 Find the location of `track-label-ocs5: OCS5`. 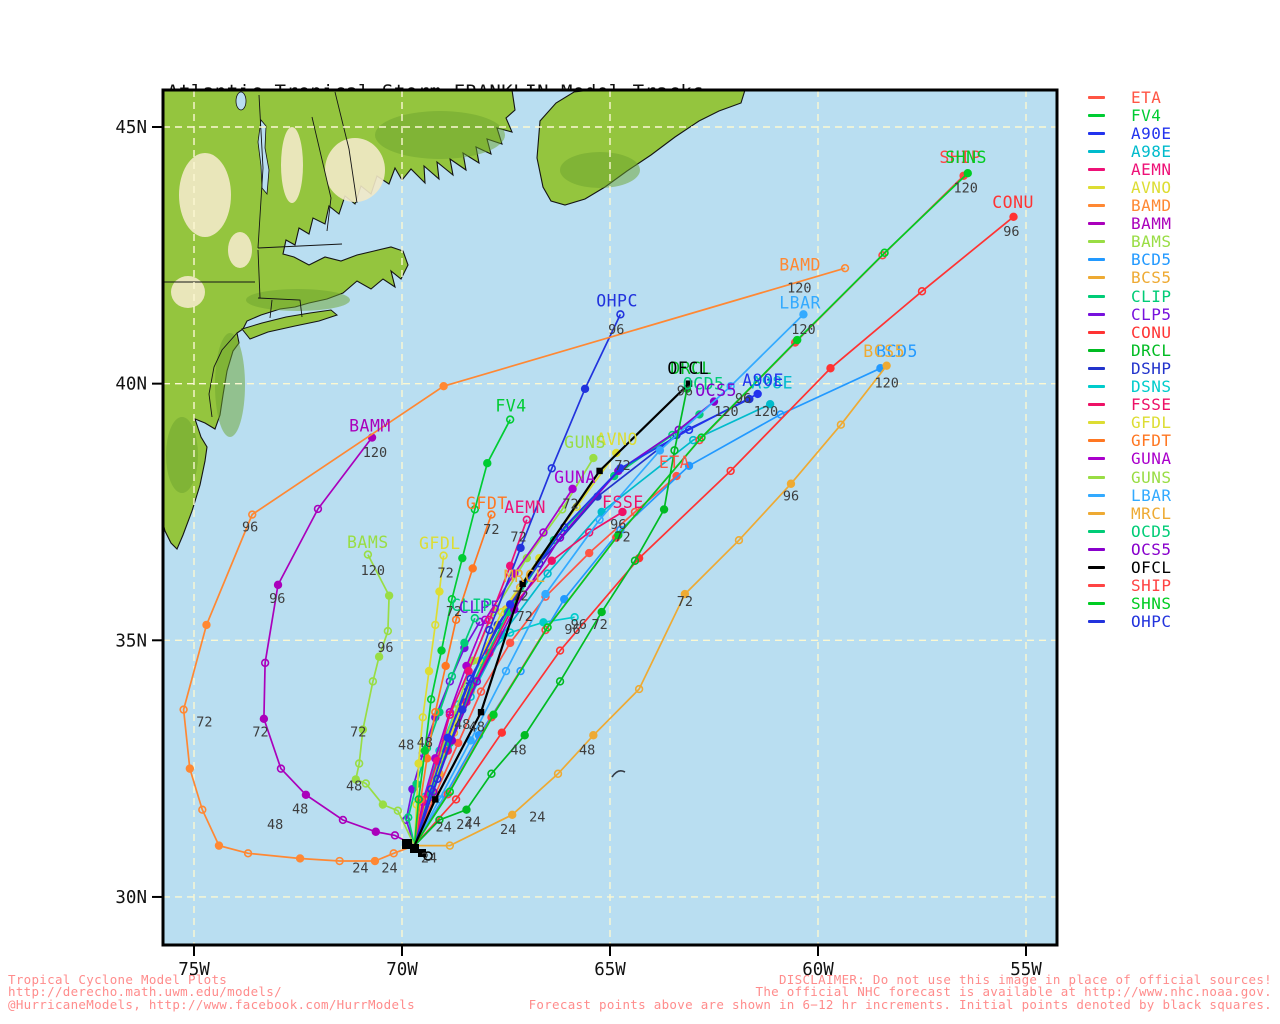

track-label-ocs5: OCS5 is located at coordinates (716, 390).